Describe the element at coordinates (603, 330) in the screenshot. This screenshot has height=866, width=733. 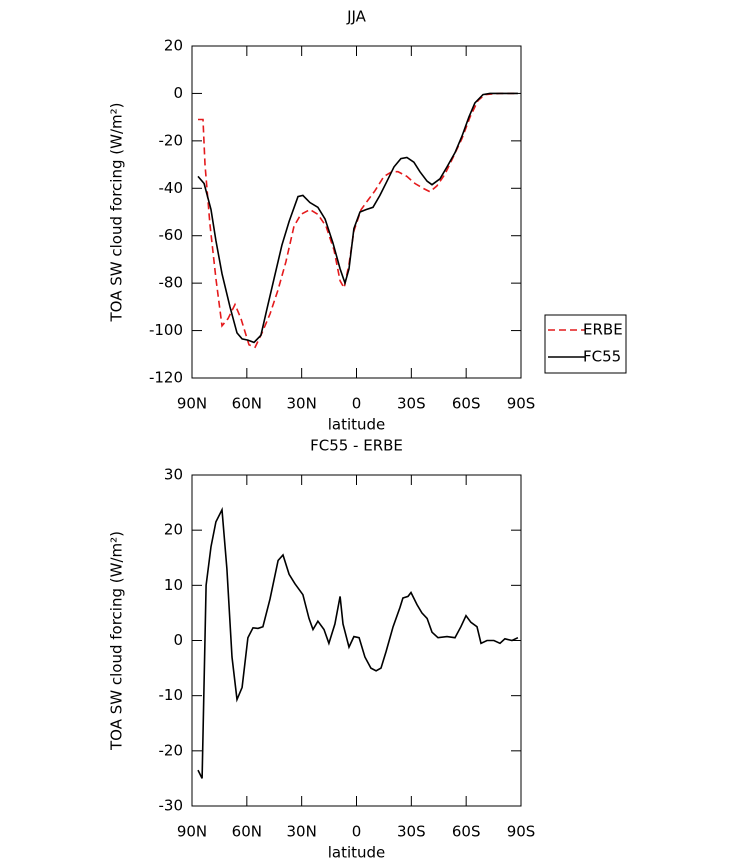
I see `legend-label: ERBE` at that location.